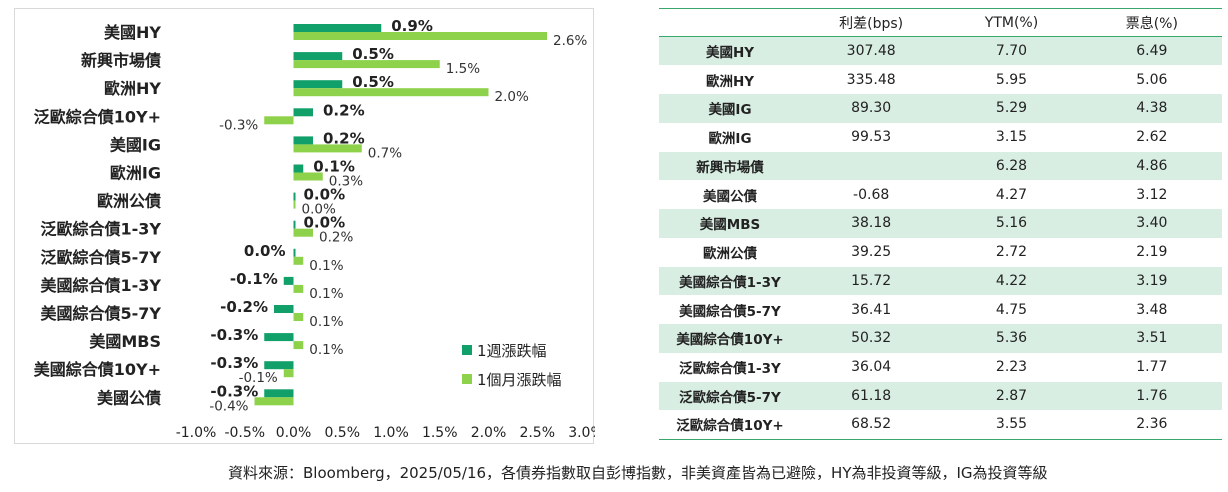 Image resolution: width=1228 pixels, height=492 pixels. What do you see at coordinates (1152, 137) in the screenshot?
I see `coupon-cell: 2.62` at bounding box center [1152, 137].